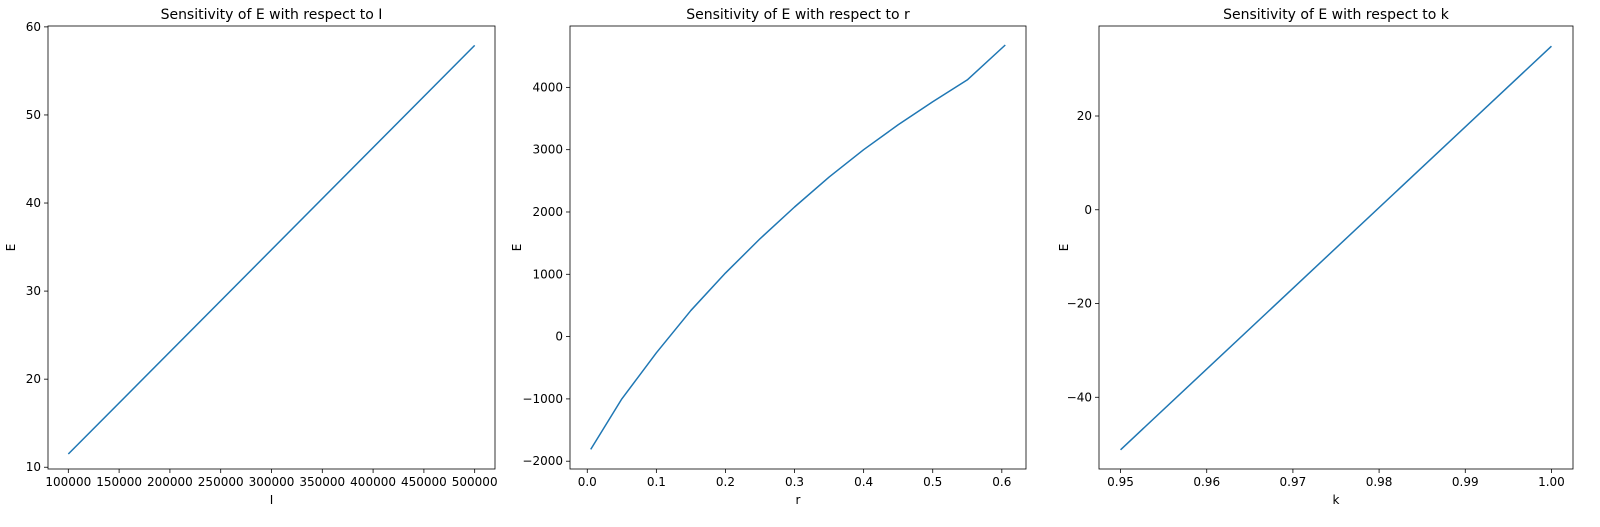  I want to click on x-tick-label: 250000, so click(221, 482).